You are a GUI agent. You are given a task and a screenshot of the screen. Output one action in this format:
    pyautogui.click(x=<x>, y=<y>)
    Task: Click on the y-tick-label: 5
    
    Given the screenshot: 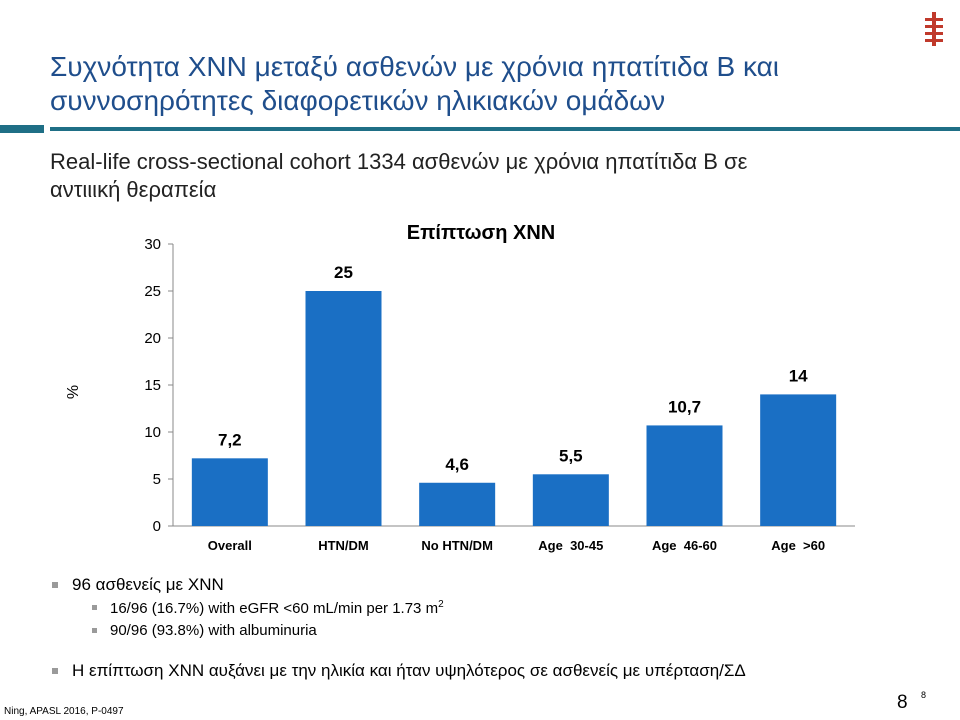 What is the action you would take?
    pyautogui.click(x=157, y=479)
    